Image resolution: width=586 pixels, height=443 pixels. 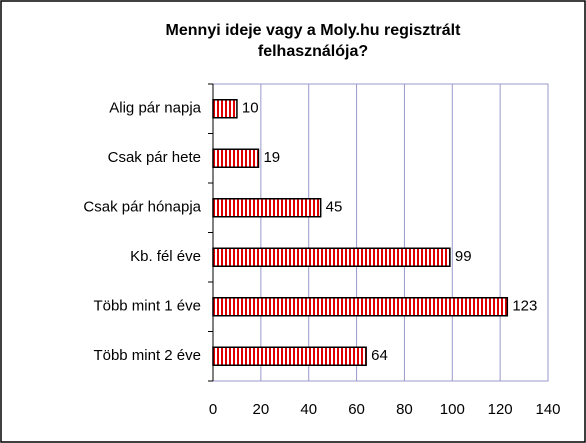 I want to click on data-label: 64, so click(x=379, y=355).